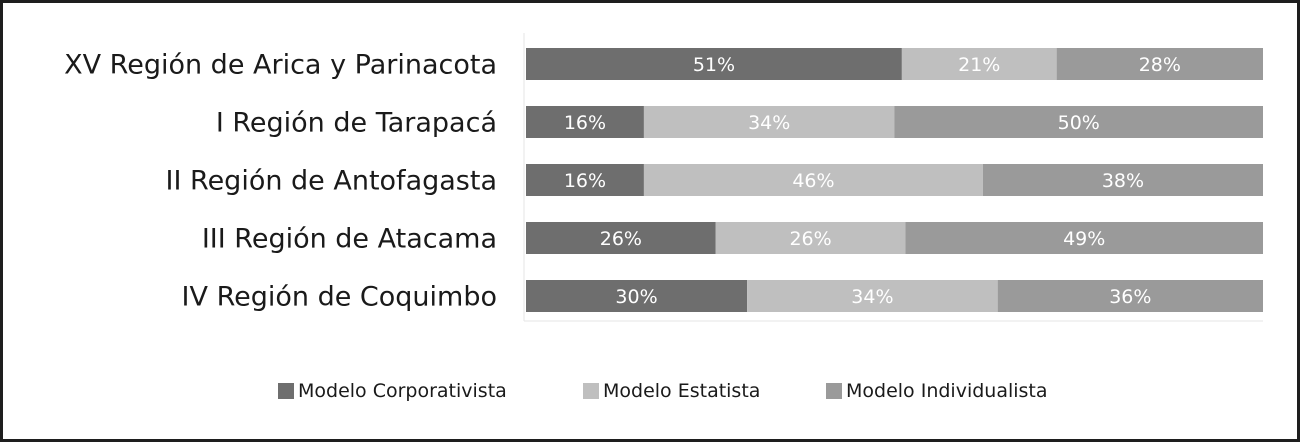 This screenshot has width=1300, height=445. I want to click on data-label: 36%, so click(1130, 297).